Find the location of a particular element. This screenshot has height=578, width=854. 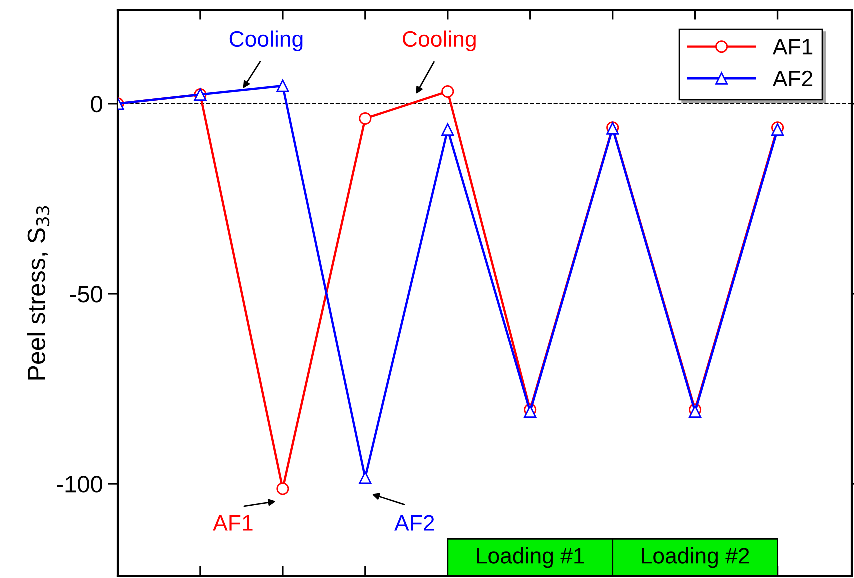

legend-label: AF1 is located at coordinates (792, 47).